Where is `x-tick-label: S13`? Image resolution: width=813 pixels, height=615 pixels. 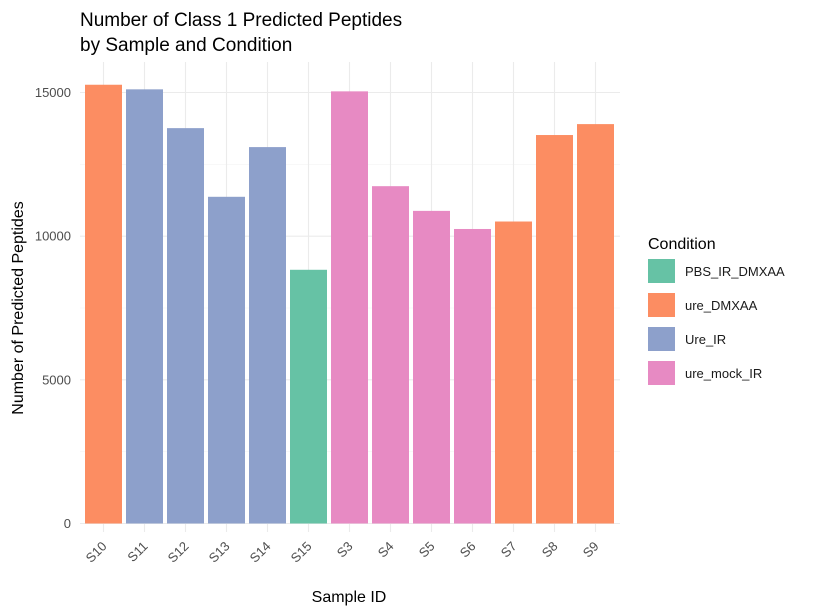 x-tick-label: S13 is located at coordinates (219, 552).